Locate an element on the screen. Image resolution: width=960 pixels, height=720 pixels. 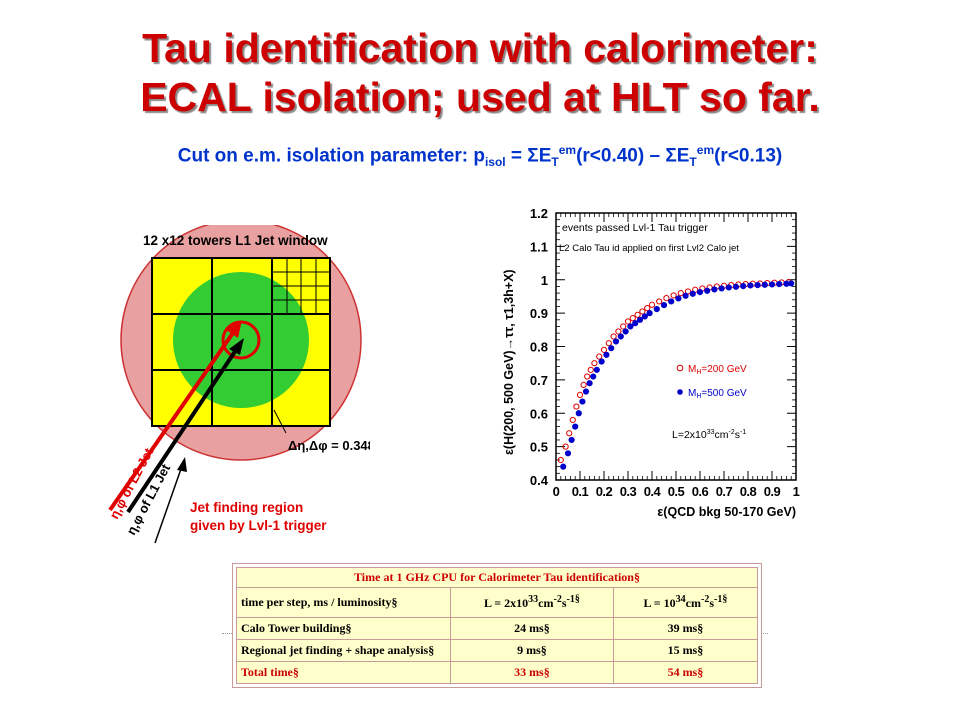
formula-equals: = is located at coordinates (516, 156).